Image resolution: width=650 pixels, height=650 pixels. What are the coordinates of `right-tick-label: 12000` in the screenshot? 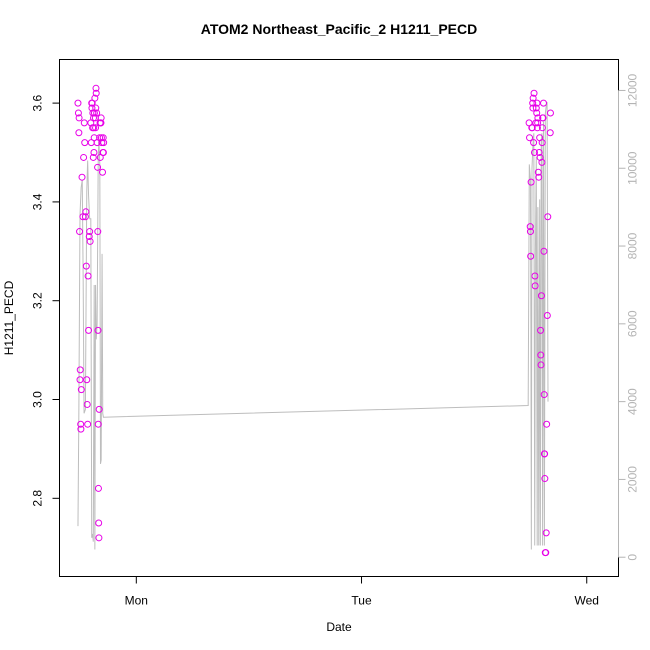 It's located at (633, 90).